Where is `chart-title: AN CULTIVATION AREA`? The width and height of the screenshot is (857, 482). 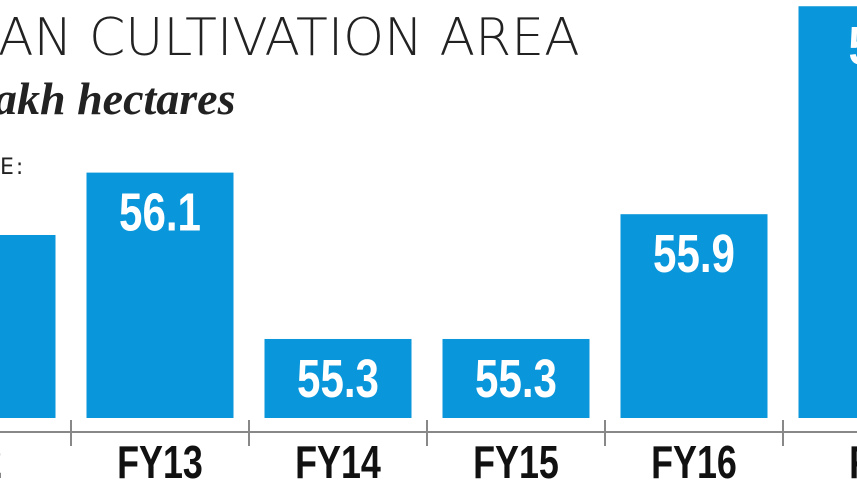
chart-title: AN CULTIVATION AREA is located at coordinates (290, 38).